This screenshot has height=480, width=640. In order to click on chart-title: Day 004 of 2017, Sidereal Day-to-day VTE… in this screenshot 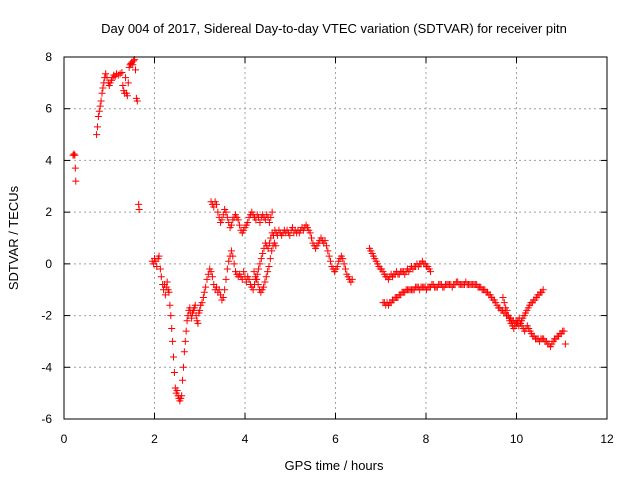, I will do `click(334, 28)`.